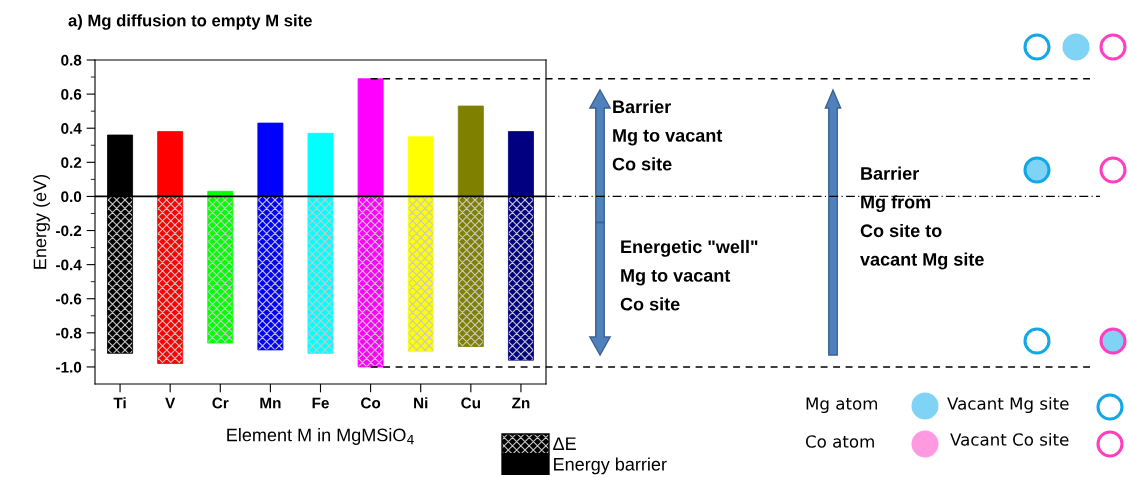 This screenshot has width=1128, height=477. Describe the element at coordinates (69, 333) in the screenshot. I see `y-tick-label: -0.8` at that location.